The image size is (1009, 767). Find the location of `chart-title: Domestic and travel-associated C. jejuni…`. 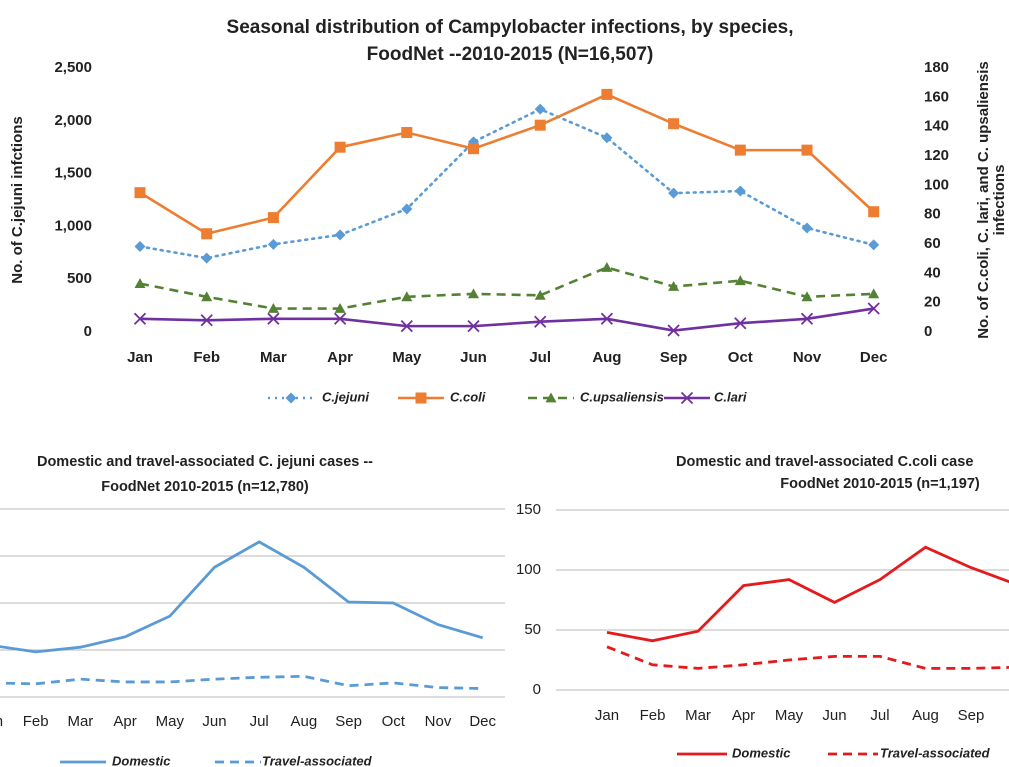

chart-title: Domestic and travel-associated C. jejuni… is located at coordinates (205, 462).